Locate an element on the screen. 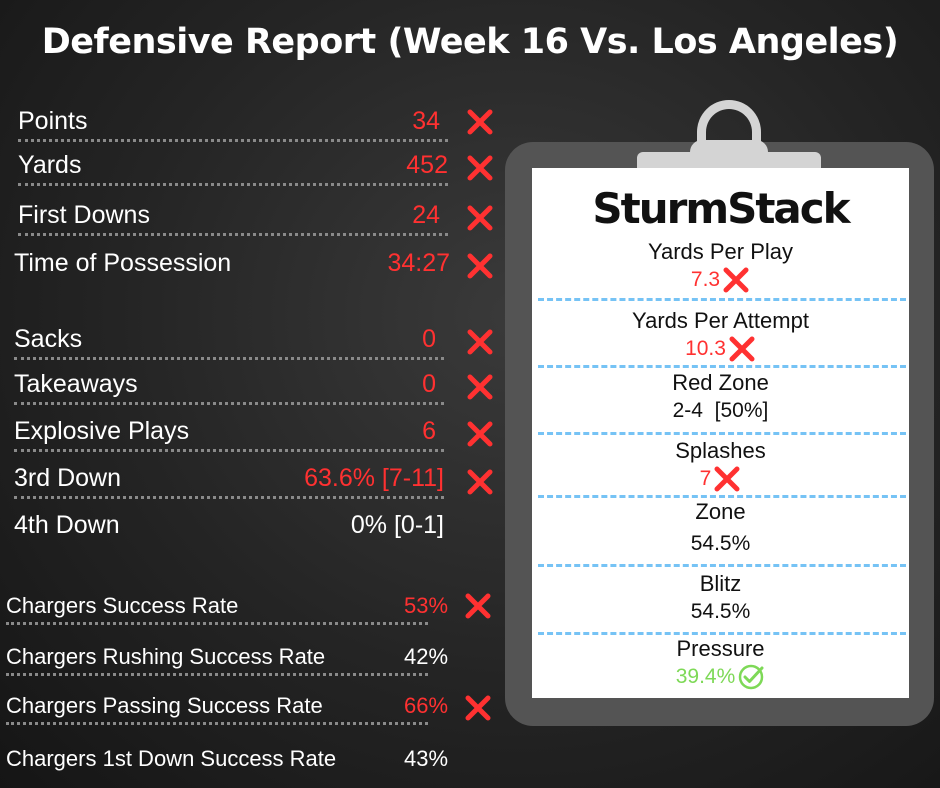 Image resolution: width=940 pixels, height=788 pixels. stat-value: 66% is located at coordinates (426, 705).